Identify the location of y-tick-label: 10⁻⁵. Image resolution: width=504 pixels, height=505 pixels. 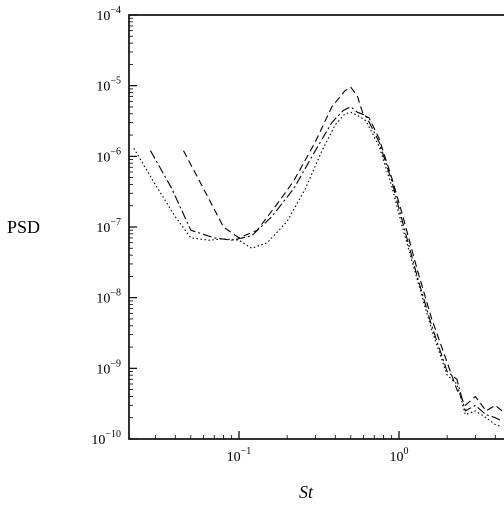
(108, 85).